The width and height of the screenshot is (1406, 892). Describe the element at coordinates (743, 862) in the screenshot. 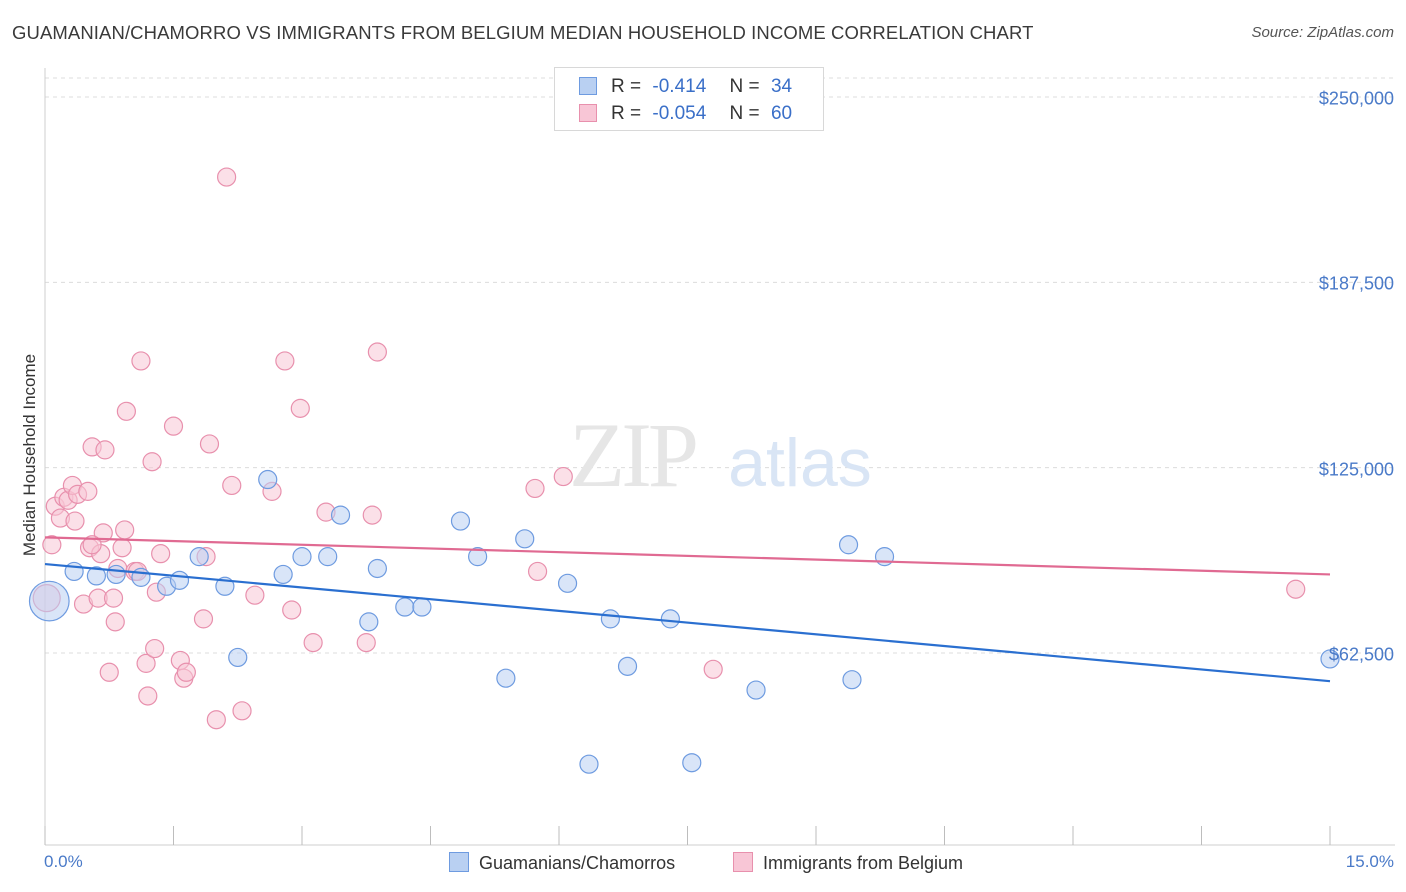

I see `legend-swatch-pink` at that location.